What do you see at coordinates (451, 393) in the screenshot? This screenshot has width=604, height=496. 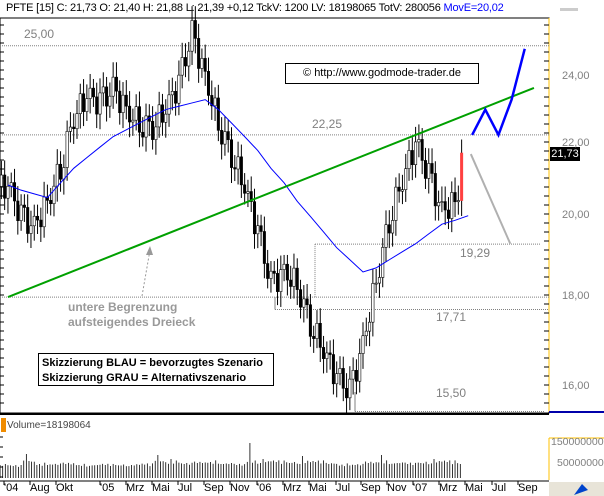 I see `level-1550: 15,50` at bounding box center [451, 393].